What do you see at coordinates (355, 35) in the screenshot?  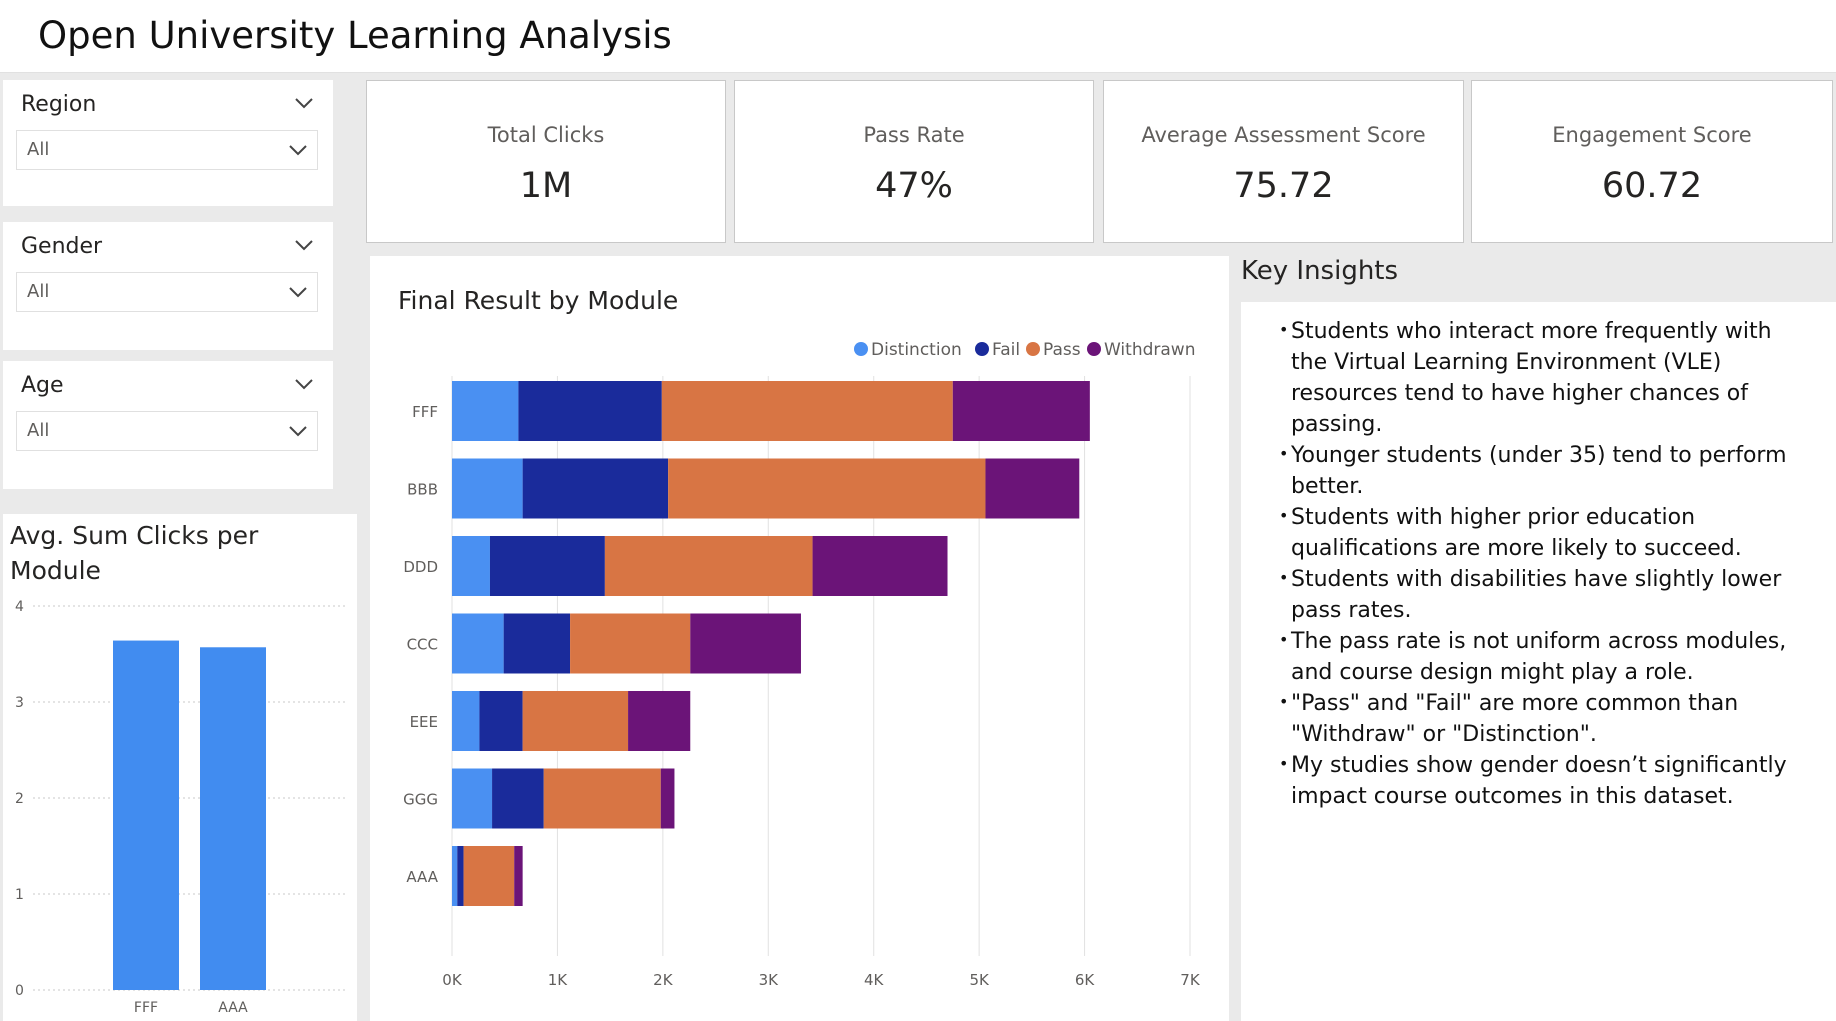 I see `page-title: Open University Learning Analysis` at bounding box center [355, 35].